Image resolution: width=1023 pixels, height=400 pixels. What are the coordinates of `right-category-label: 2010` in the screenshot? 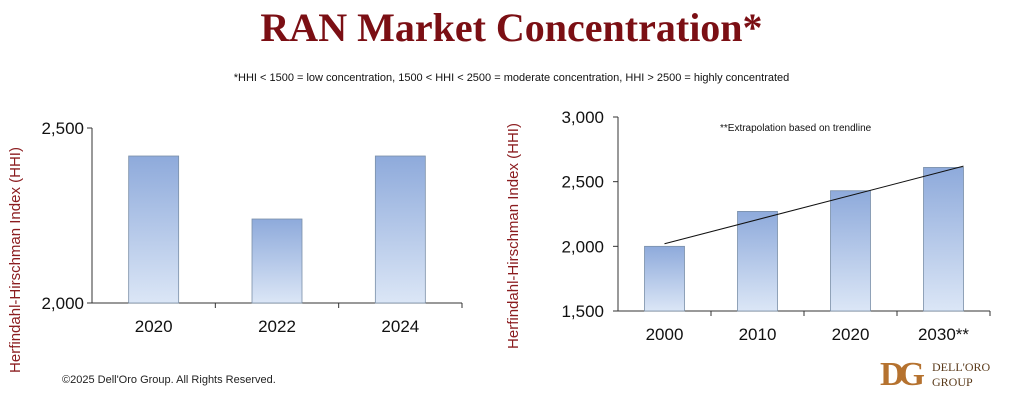 It's located at (758, 334).